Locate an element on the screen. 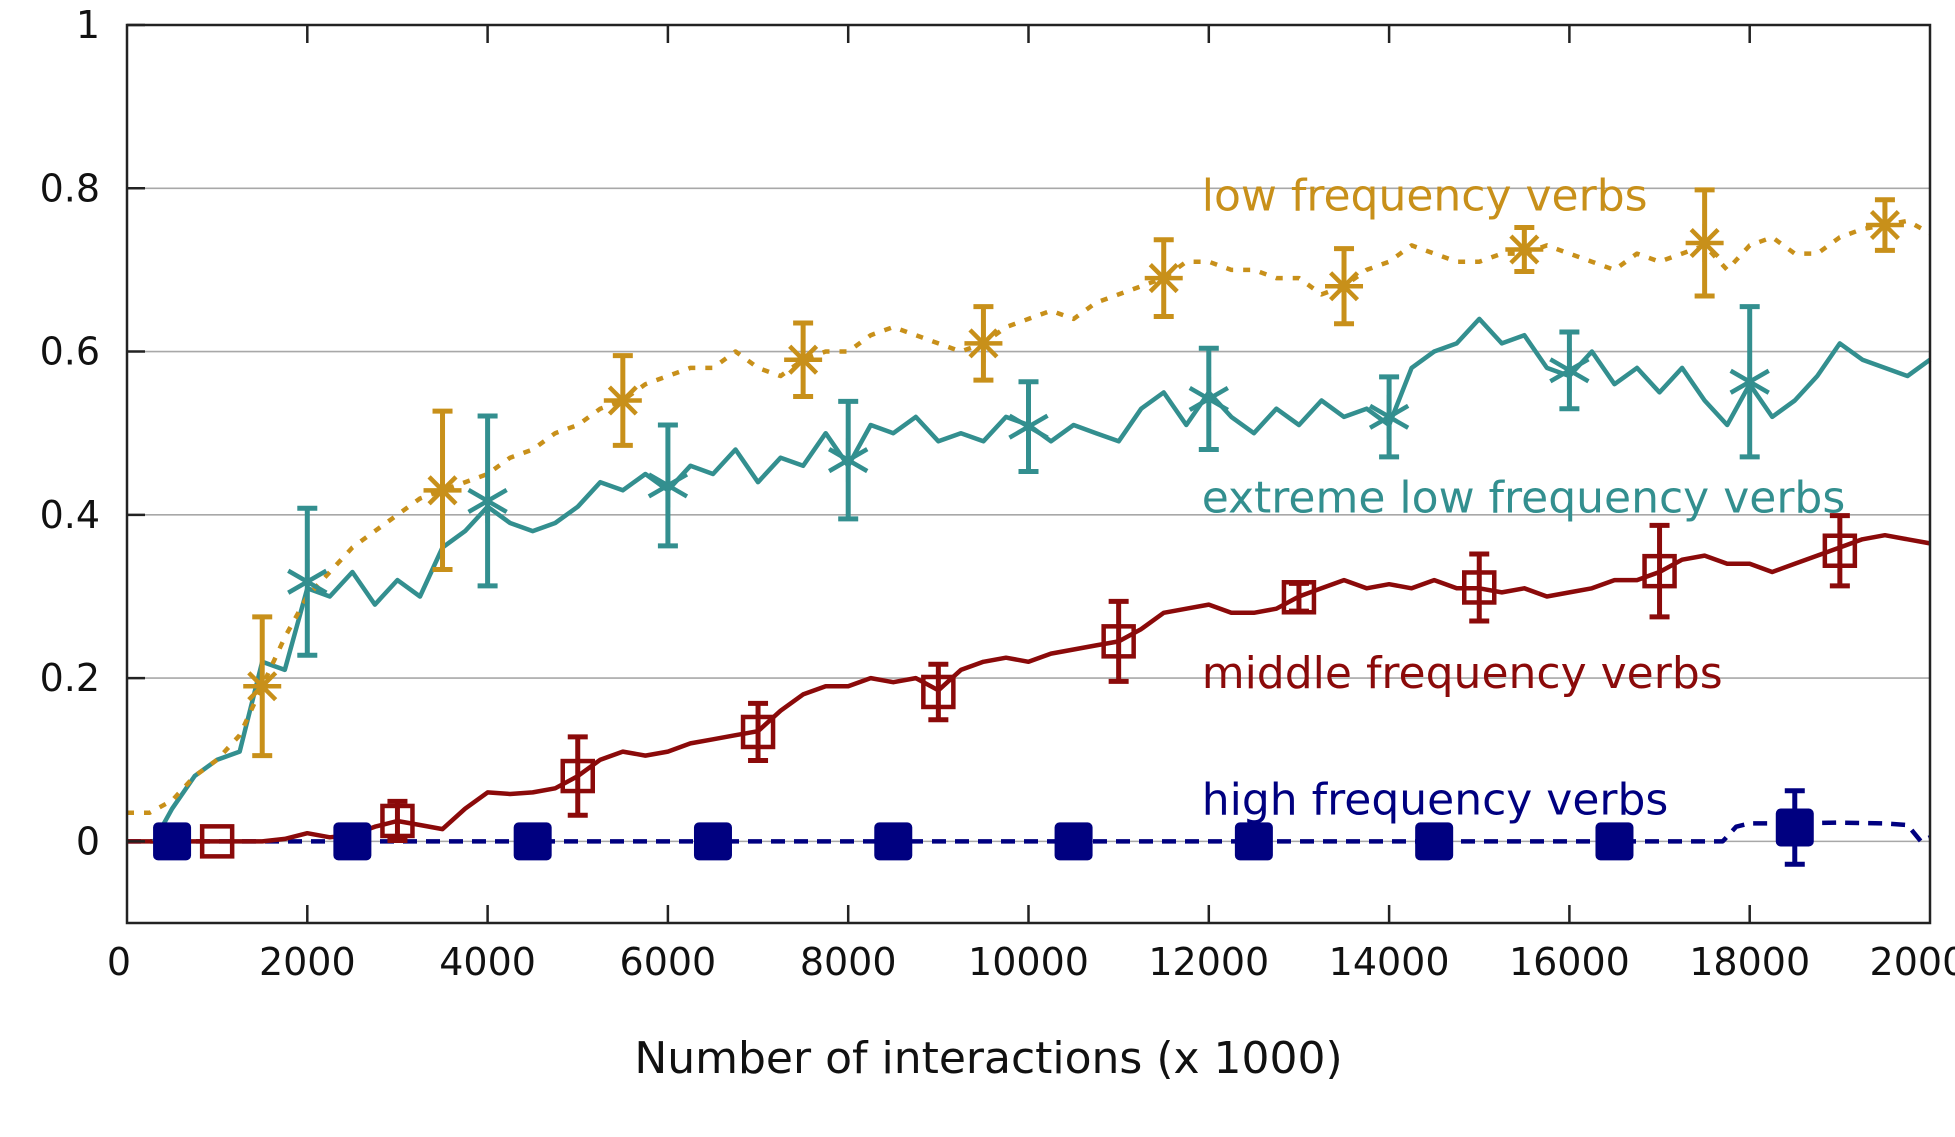  x-tick-label: 4000 is located at coordinates (487, 962).